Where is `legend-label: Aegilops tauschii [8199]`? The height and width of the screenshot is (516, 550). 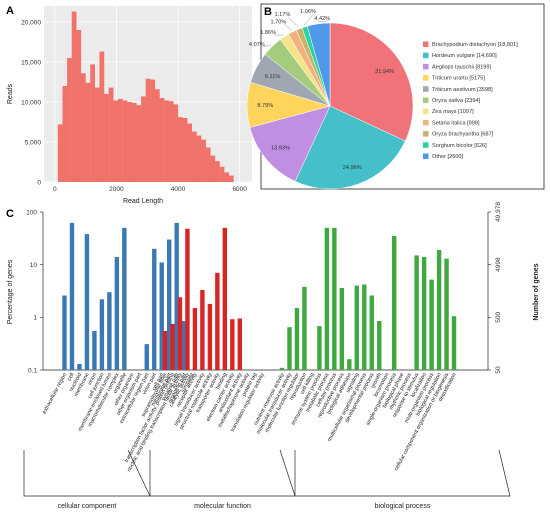
legend-label: Aegilops tauschii [8199] is located at coordinates (462, 67).